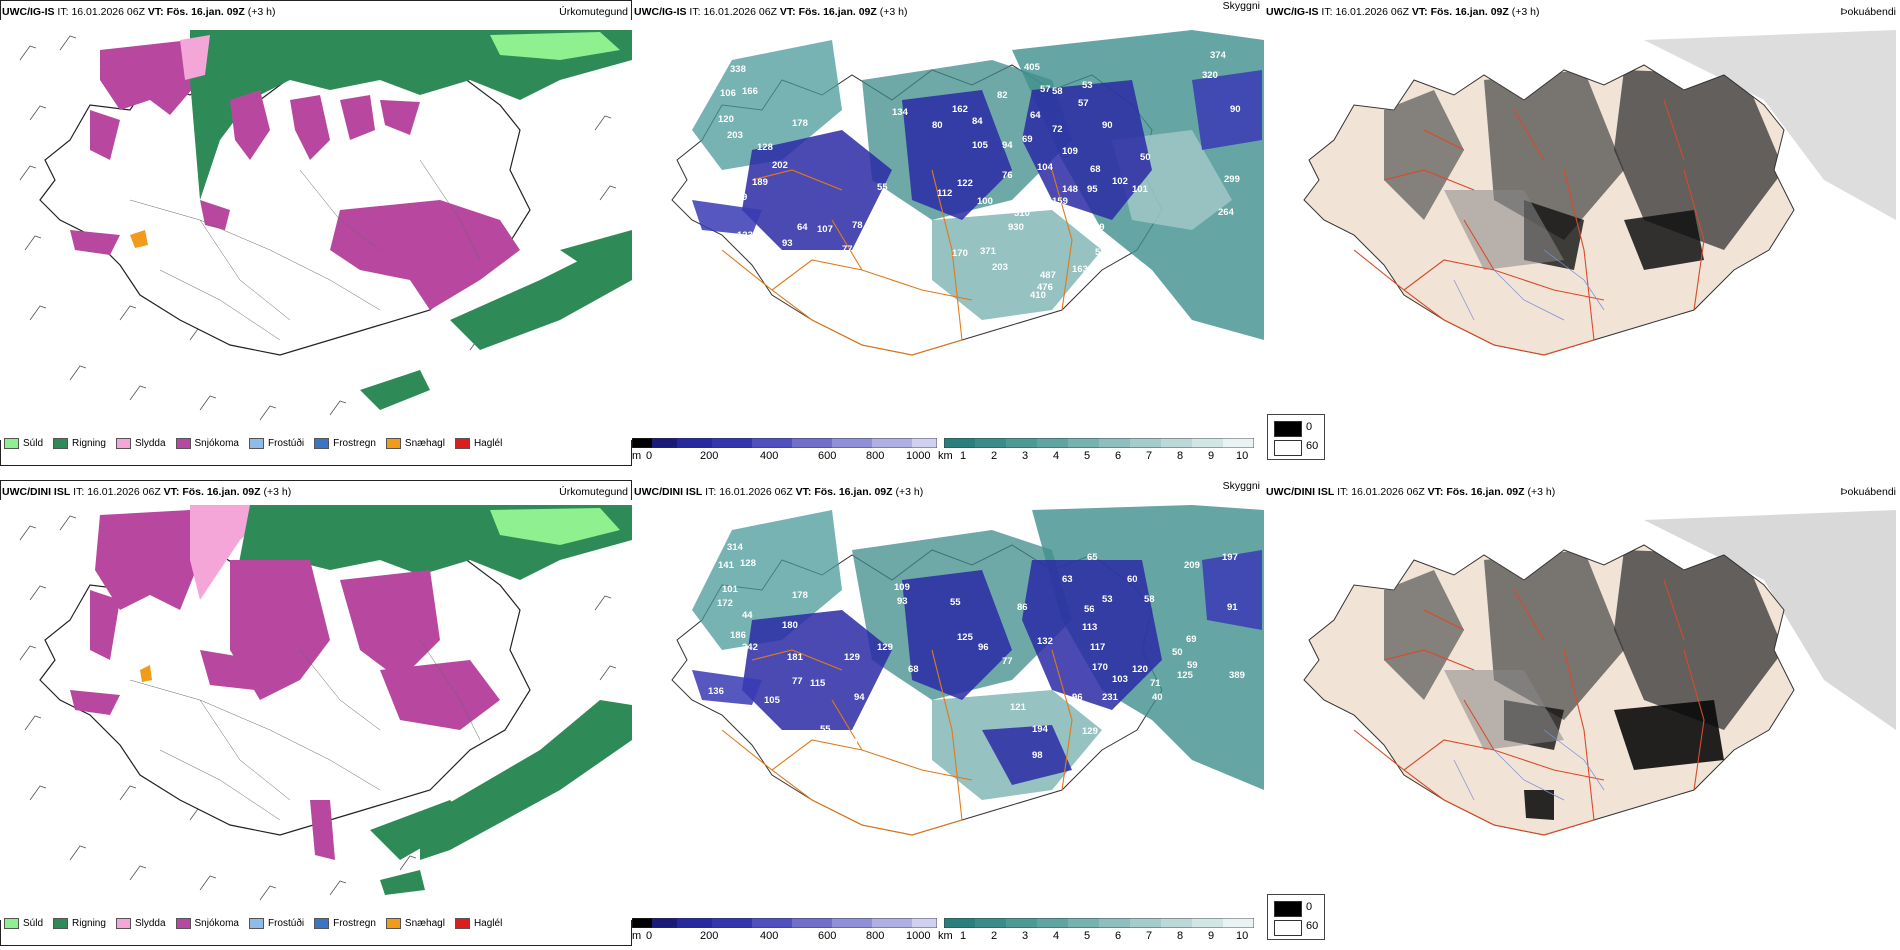  What do you see at coordinates (1035, 189) in the screenshot?
I see `svg-text: 102` at bounding box center [1035, 189].